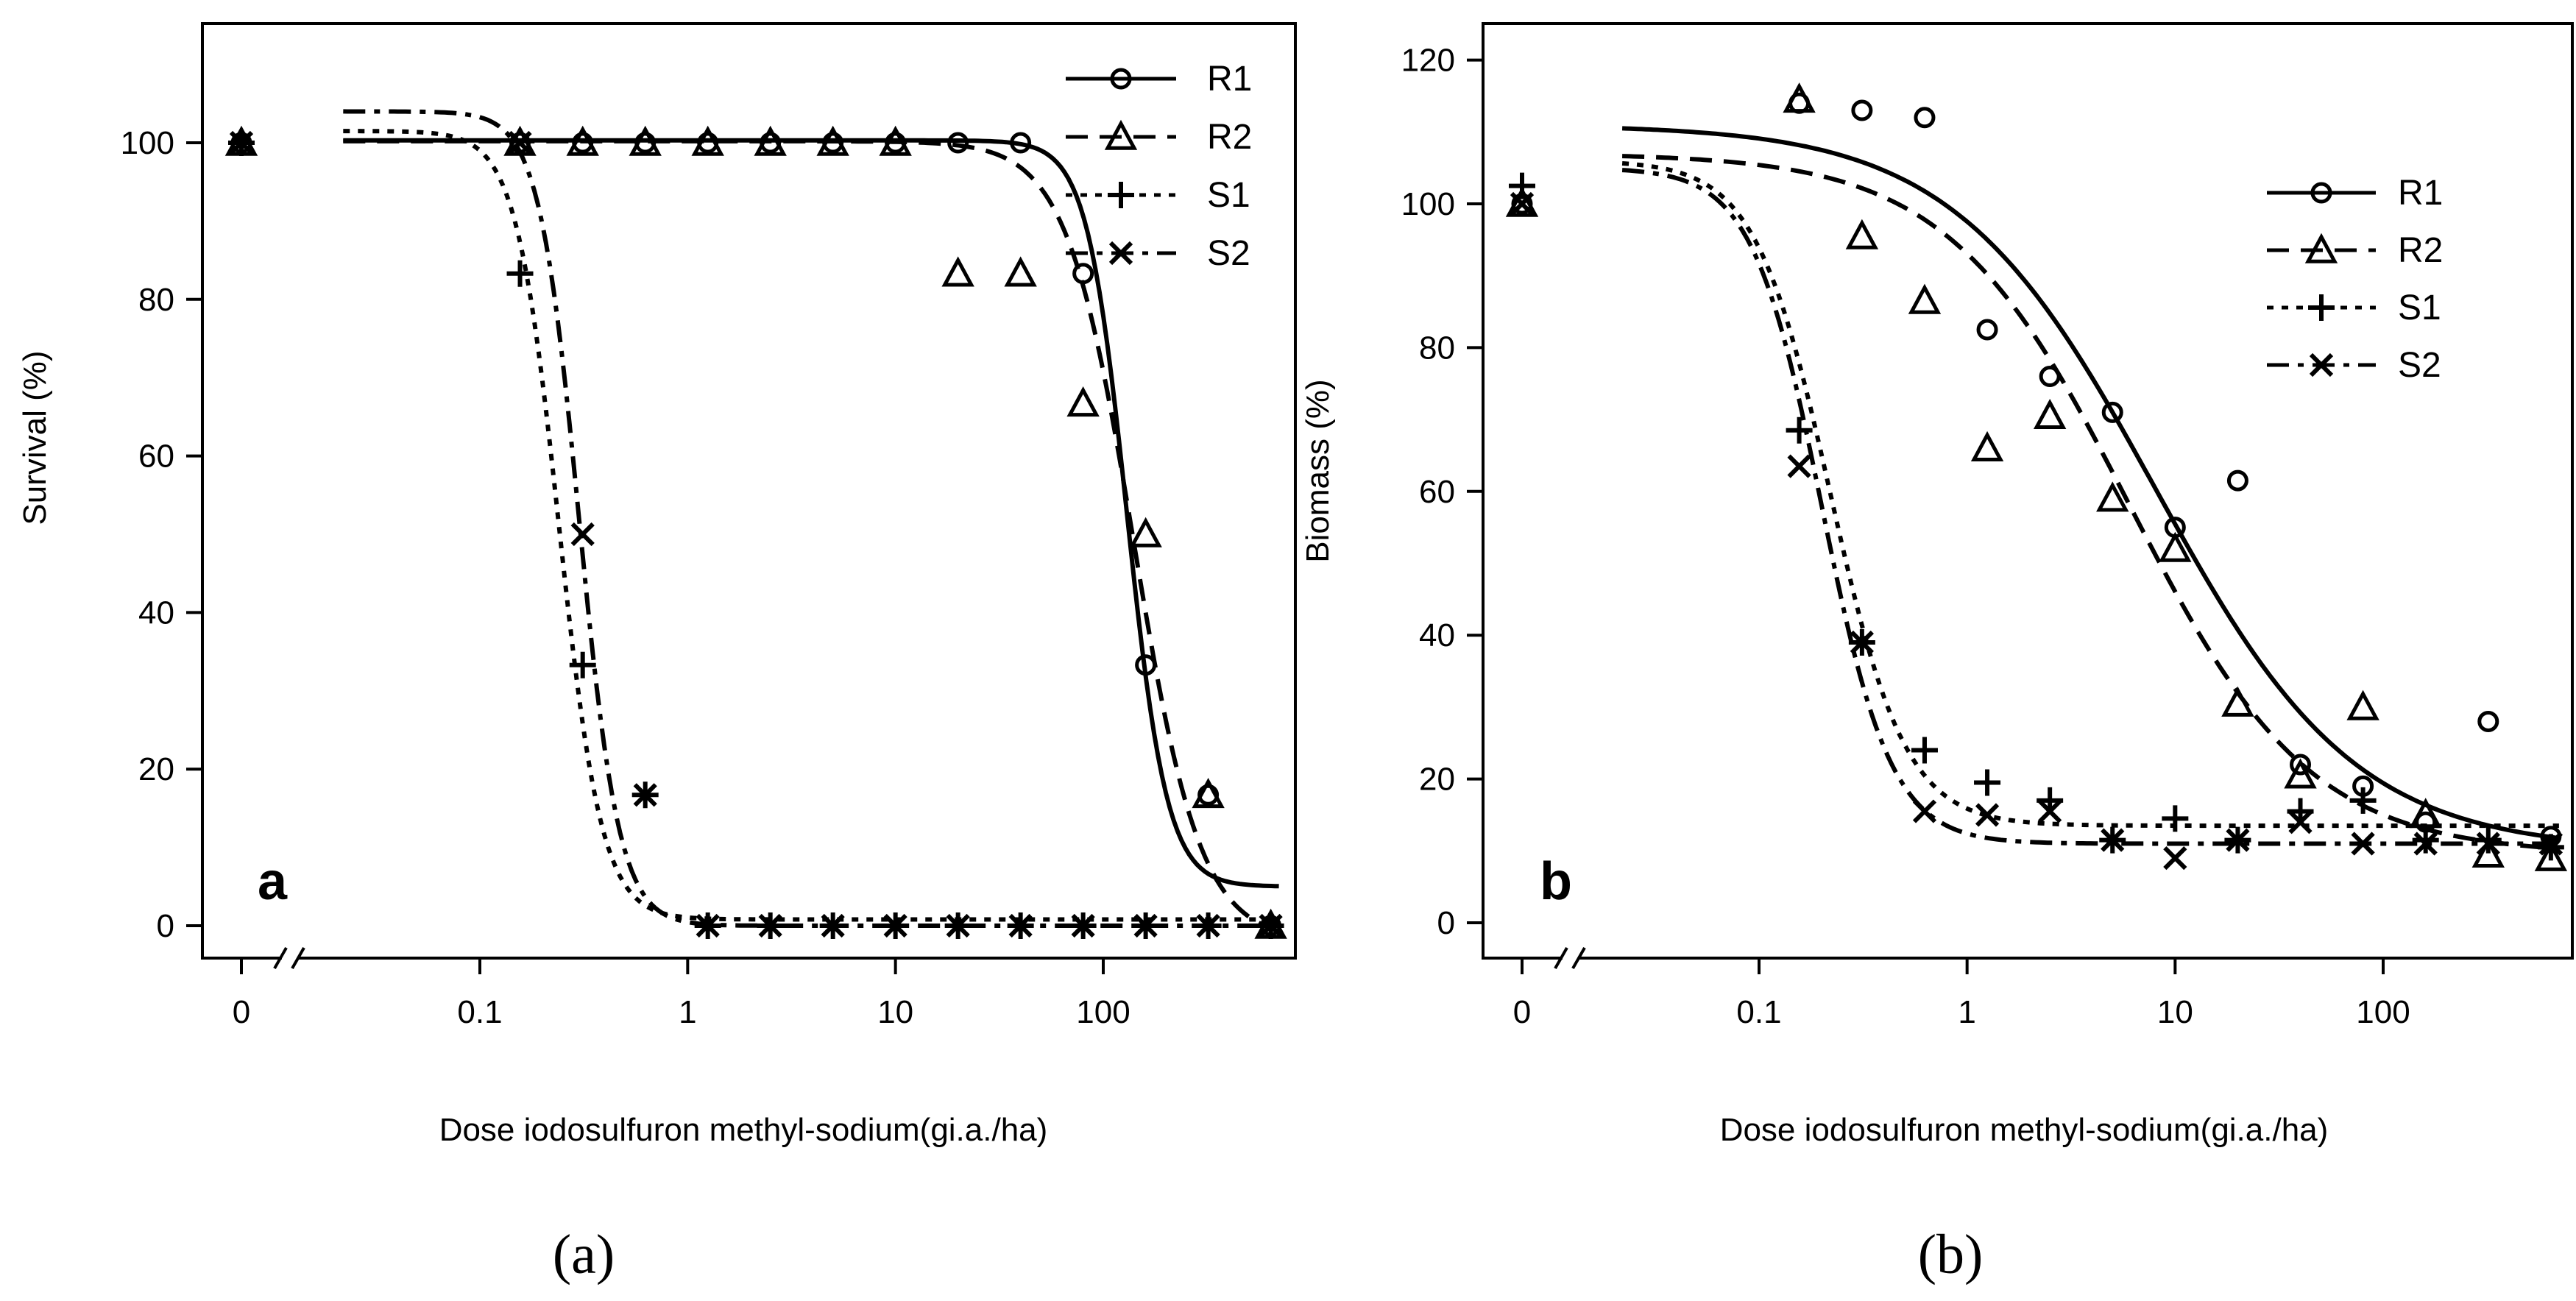 This screenshot has width=2576, height=1301. I want to click on y-tick-label: 20, so click(156, 769).